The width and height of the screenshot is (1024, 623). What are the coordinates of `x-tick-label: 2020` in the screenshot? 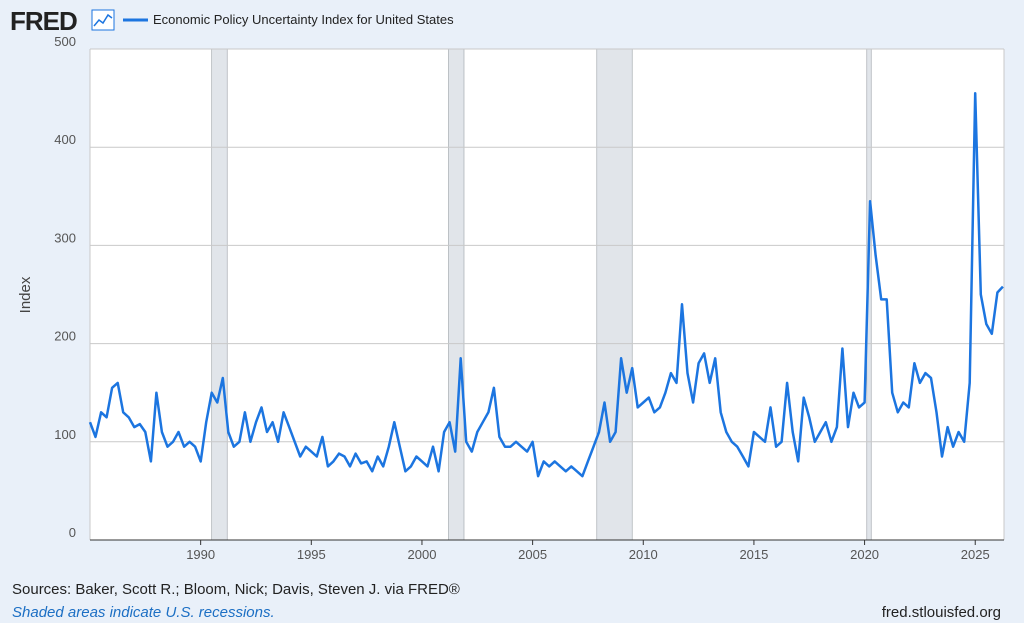 It's located at (864, 554).